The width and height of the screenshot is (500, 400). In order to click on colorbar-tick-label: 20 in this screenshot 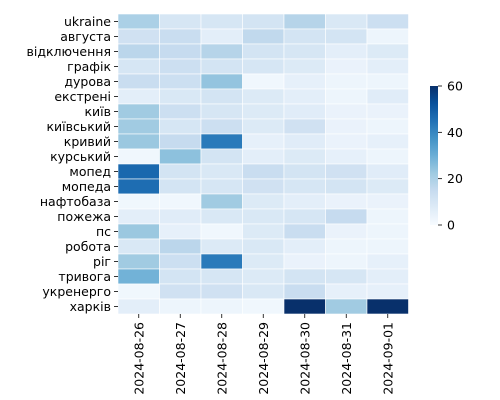, I will do `click(455, 178)`.